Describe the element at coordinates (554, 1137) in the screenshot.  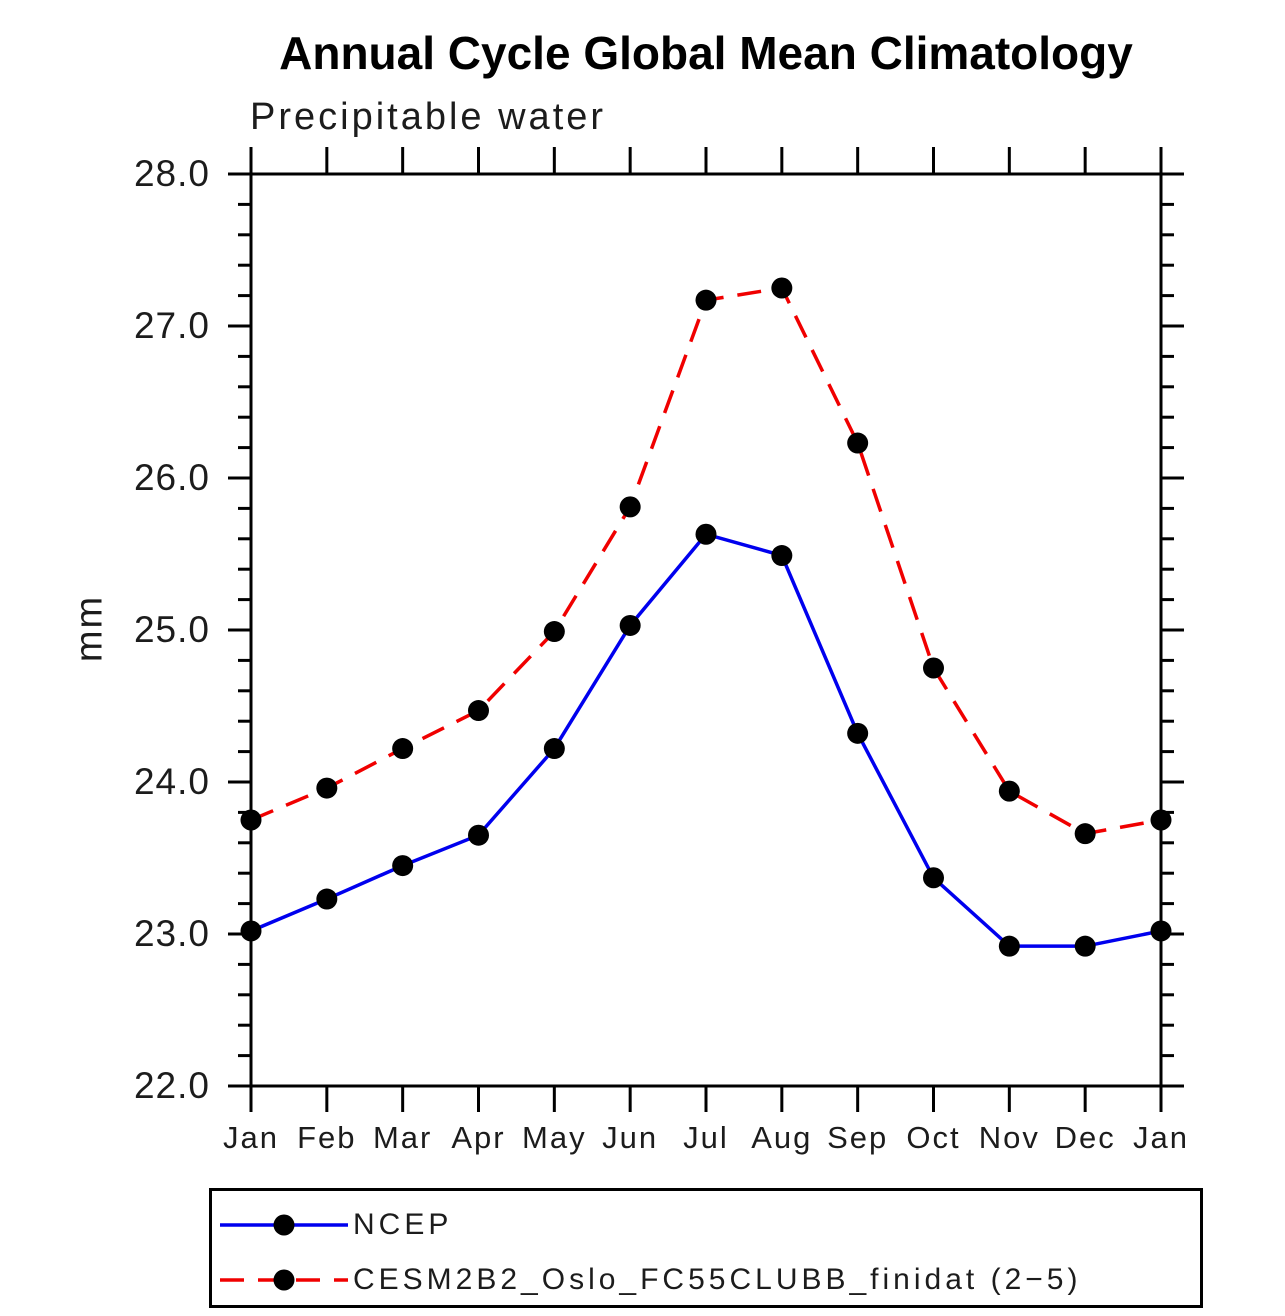
I see `x-tick-label: May` at that location.